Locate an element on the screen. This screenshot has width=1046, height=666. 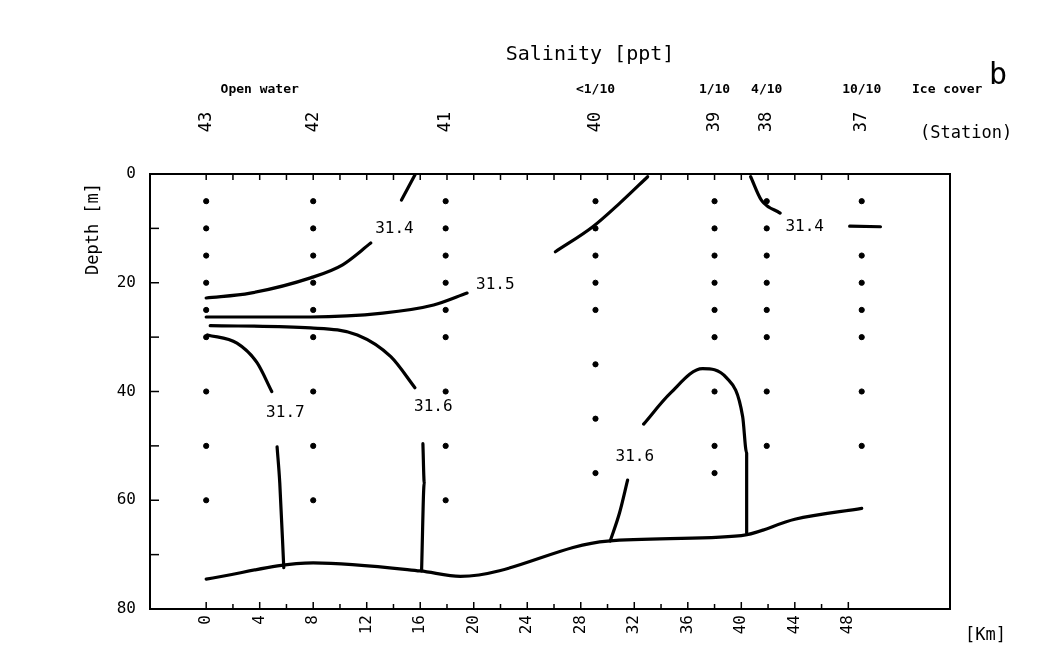
text: 10/10 is located at coordinates (862, 89).